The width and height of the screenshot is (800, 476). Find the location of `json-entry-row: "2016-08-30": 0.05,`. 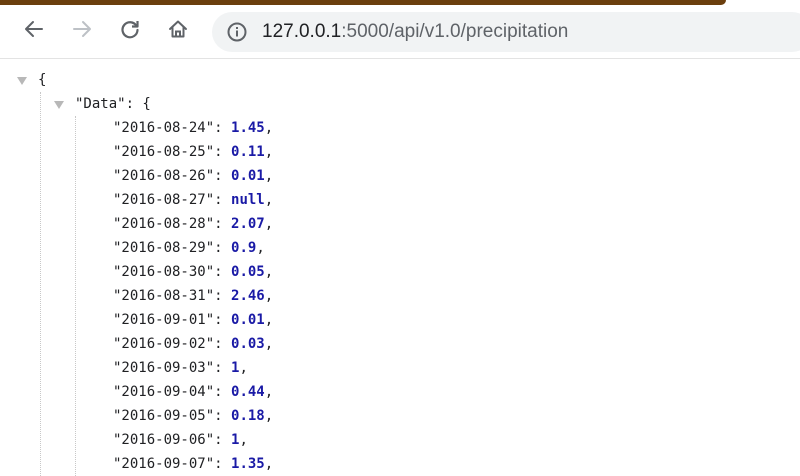

json-entry-row: "2016-08-30": 0.05, is located at coordinates (193, 272).